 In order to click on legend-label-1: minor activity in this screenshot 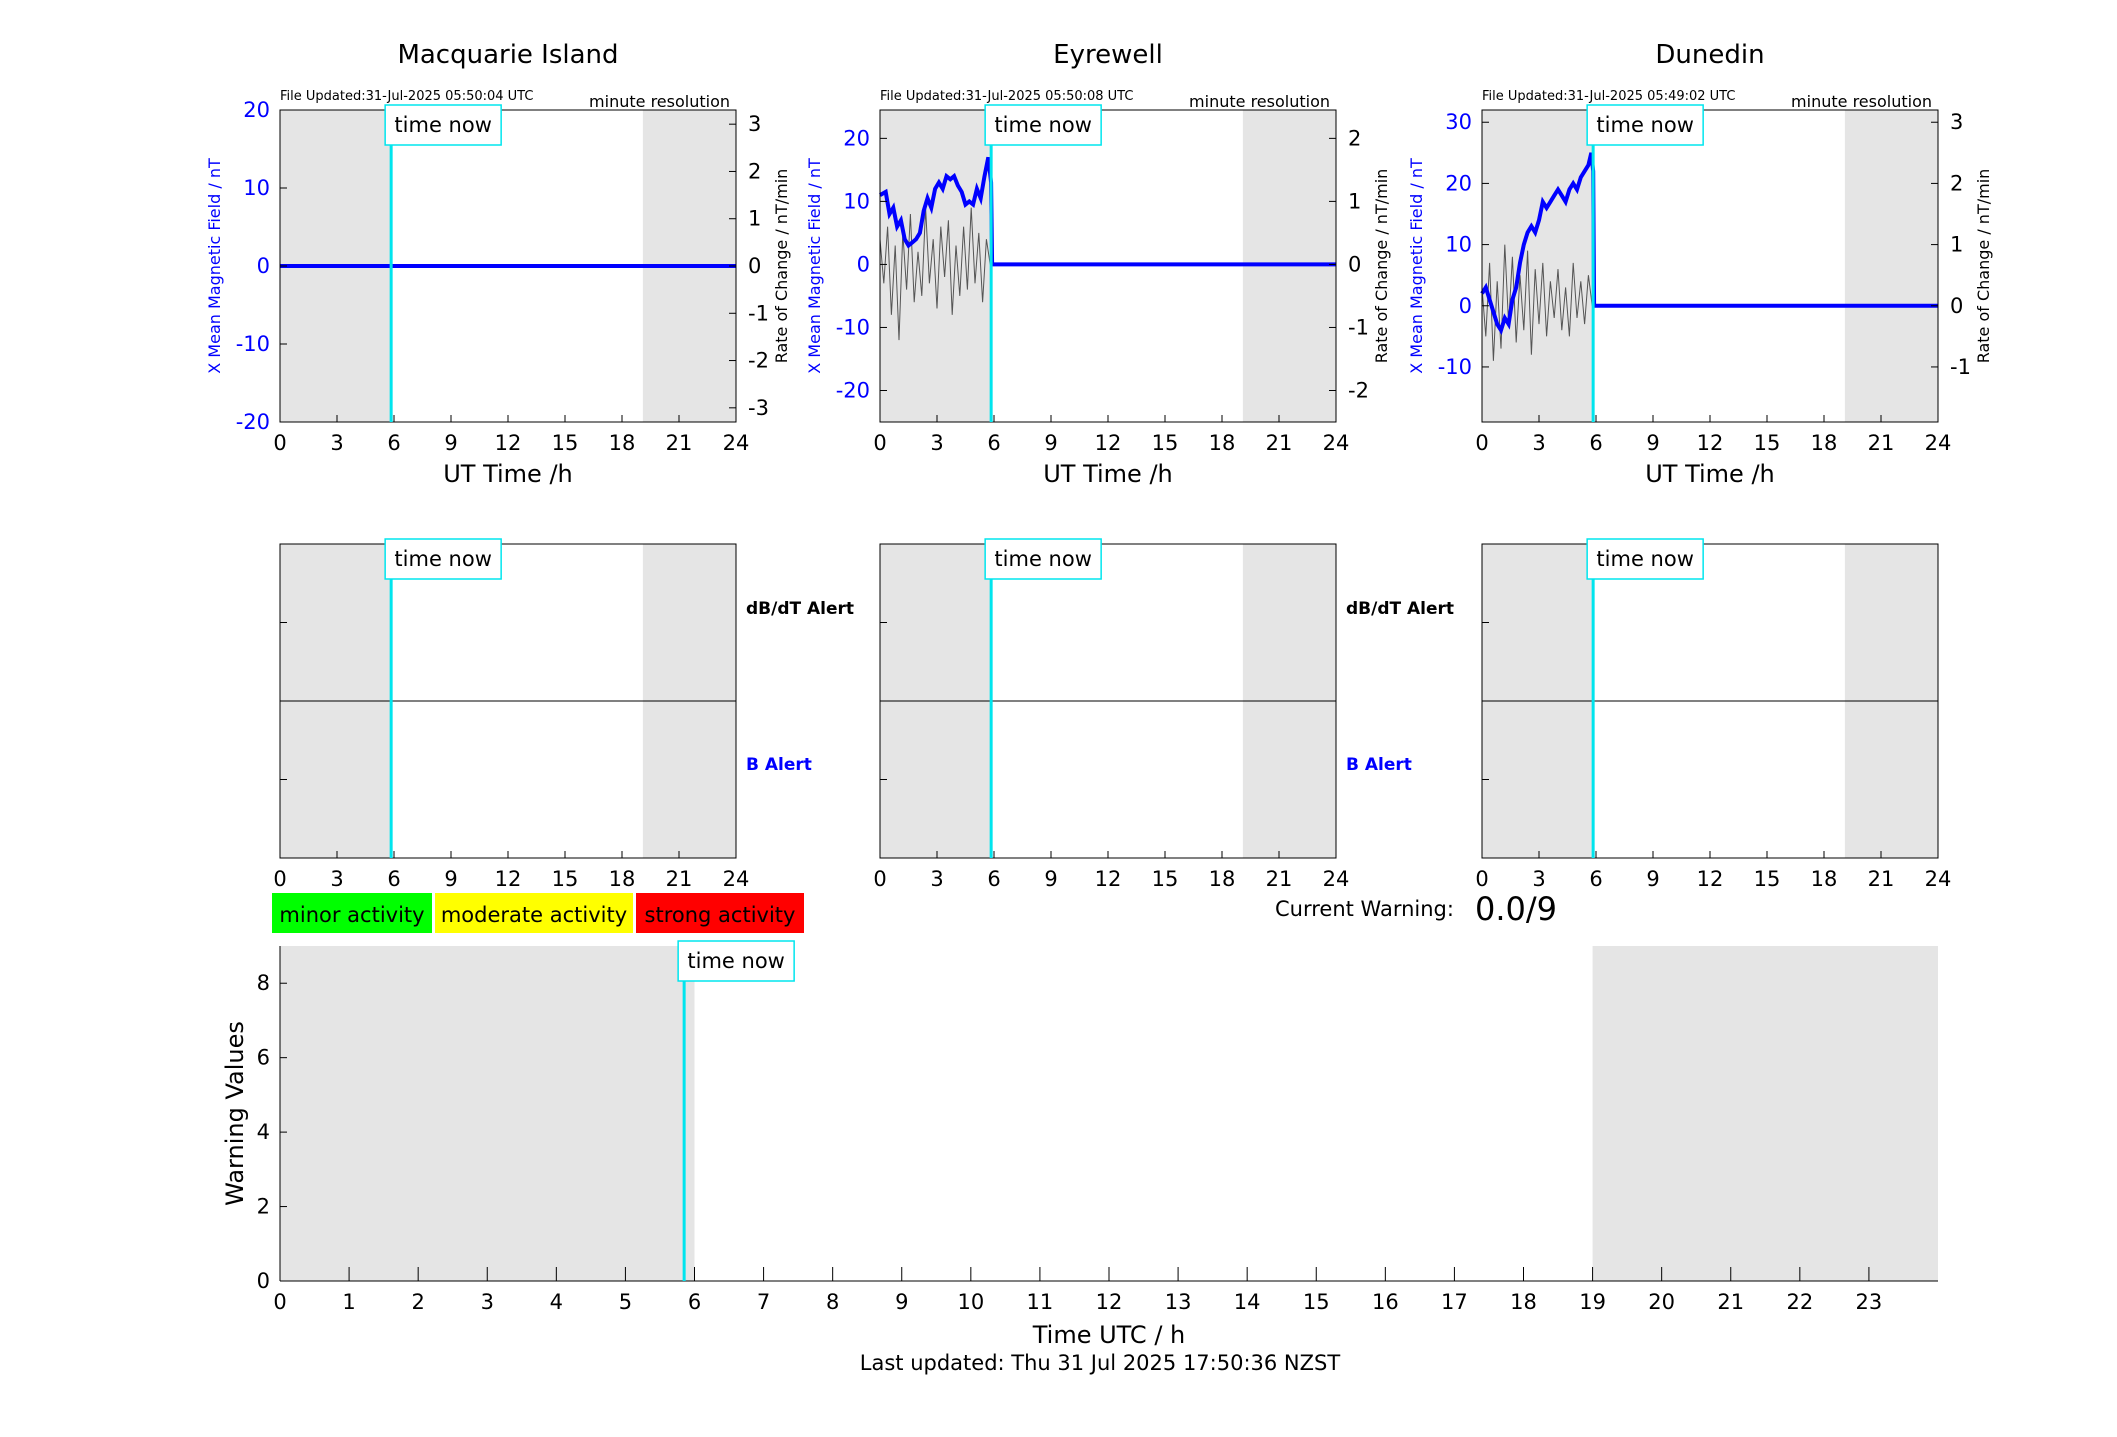, I will do `click(351, 915)`.